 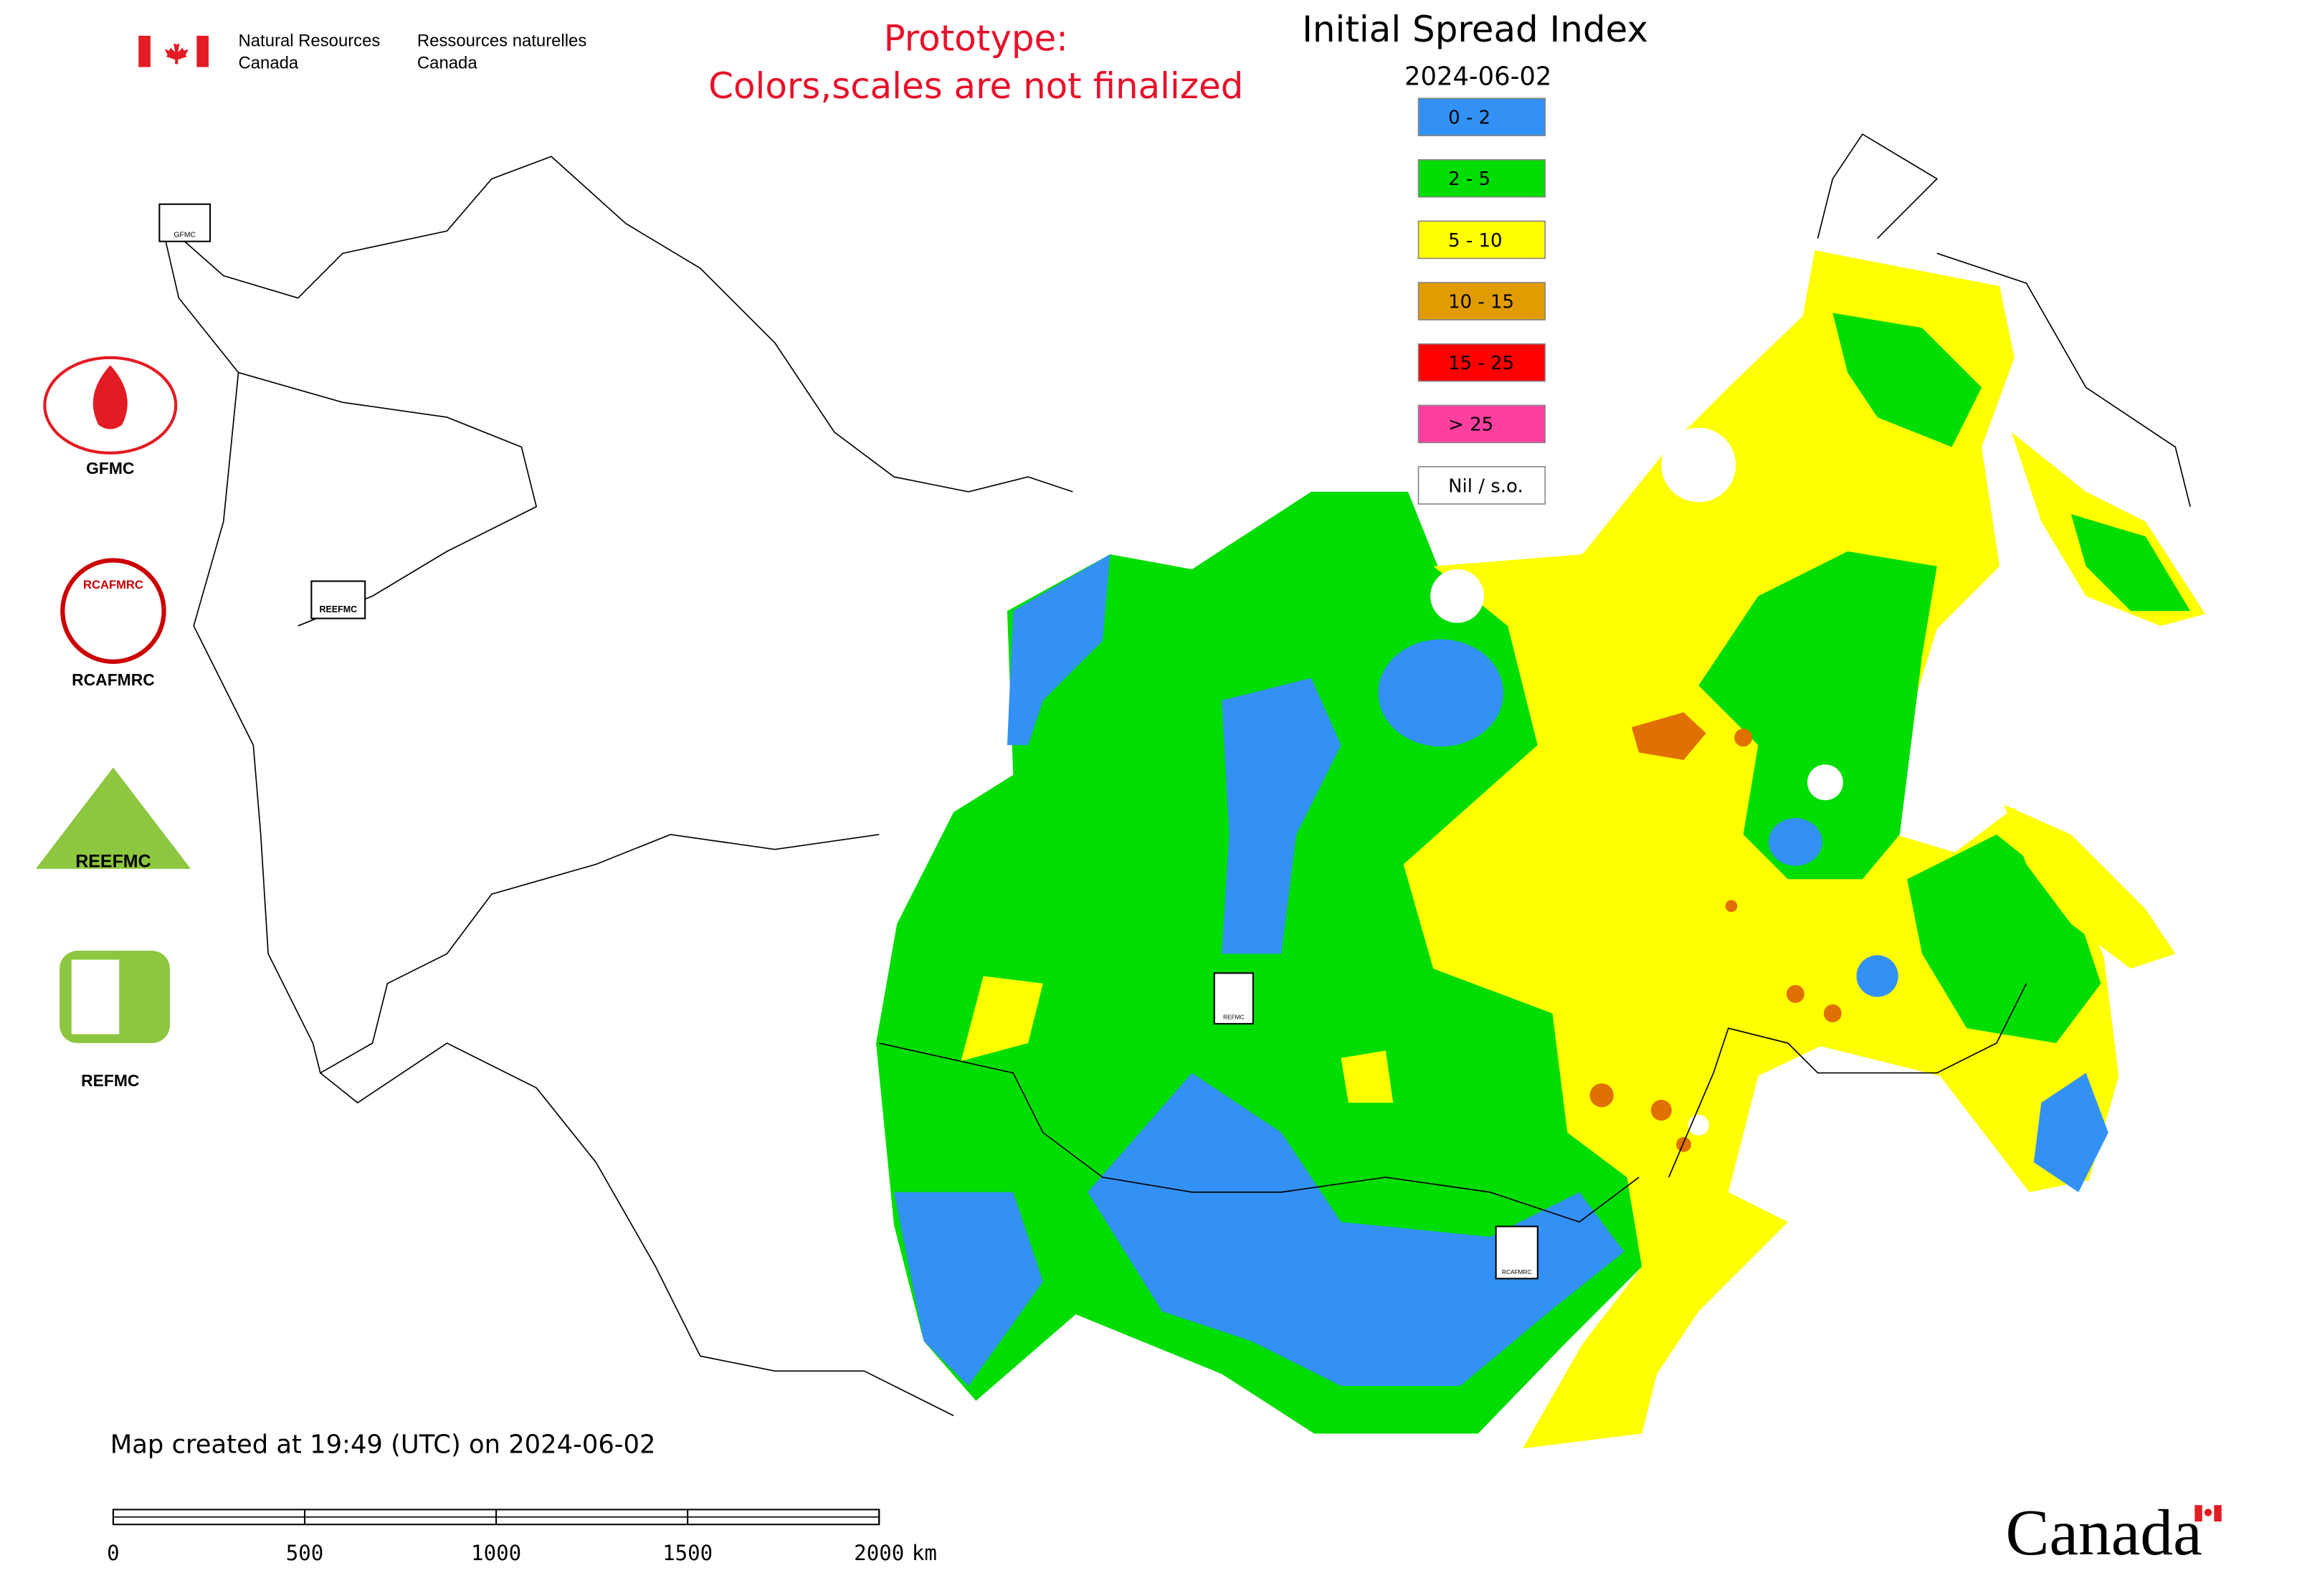 I want to click on partner-logos: RCAFMRC REEFMC GFMC RCAFMRC REFMC, so click(x=113, y=723).